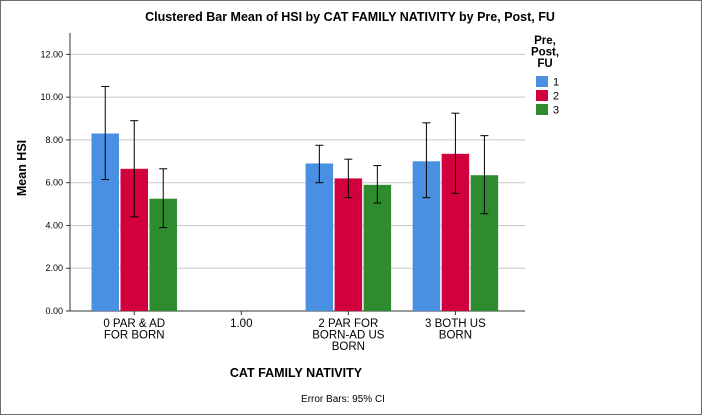  I want to click on legend: Pre,Post,FU1 2 3, so click(545, 76).